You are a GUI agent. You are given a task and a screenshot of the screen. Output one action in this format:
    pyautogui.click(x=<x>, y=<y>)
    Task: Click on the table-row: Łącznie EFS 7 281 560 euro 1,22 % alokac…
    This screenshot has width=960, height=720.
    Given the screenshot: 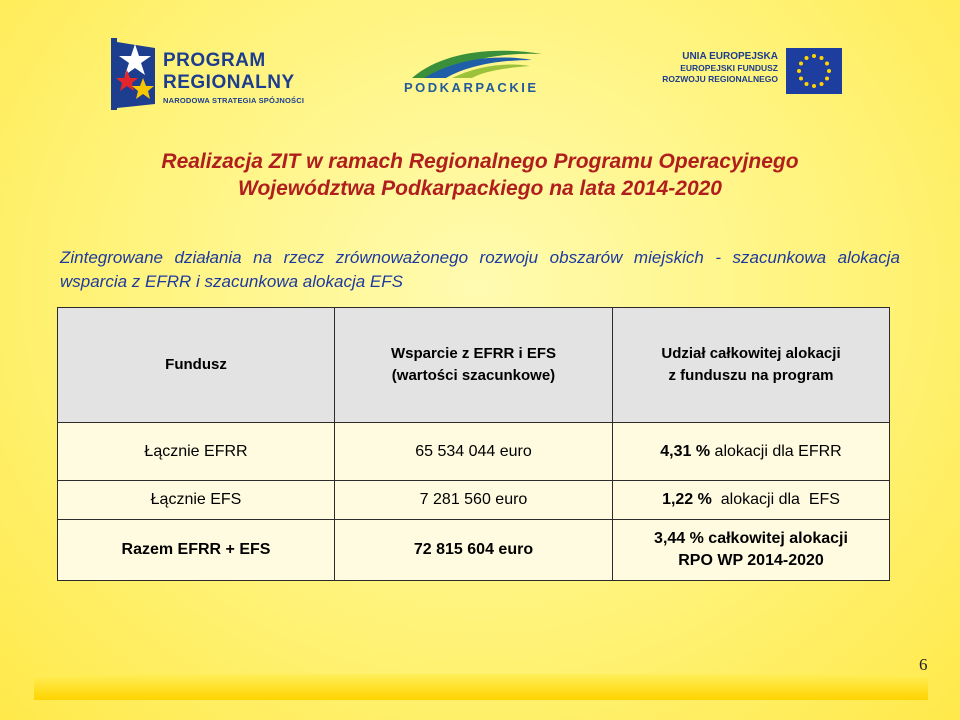 What is the action you would take?
    pyautogui.click(x=473, y=500)
    